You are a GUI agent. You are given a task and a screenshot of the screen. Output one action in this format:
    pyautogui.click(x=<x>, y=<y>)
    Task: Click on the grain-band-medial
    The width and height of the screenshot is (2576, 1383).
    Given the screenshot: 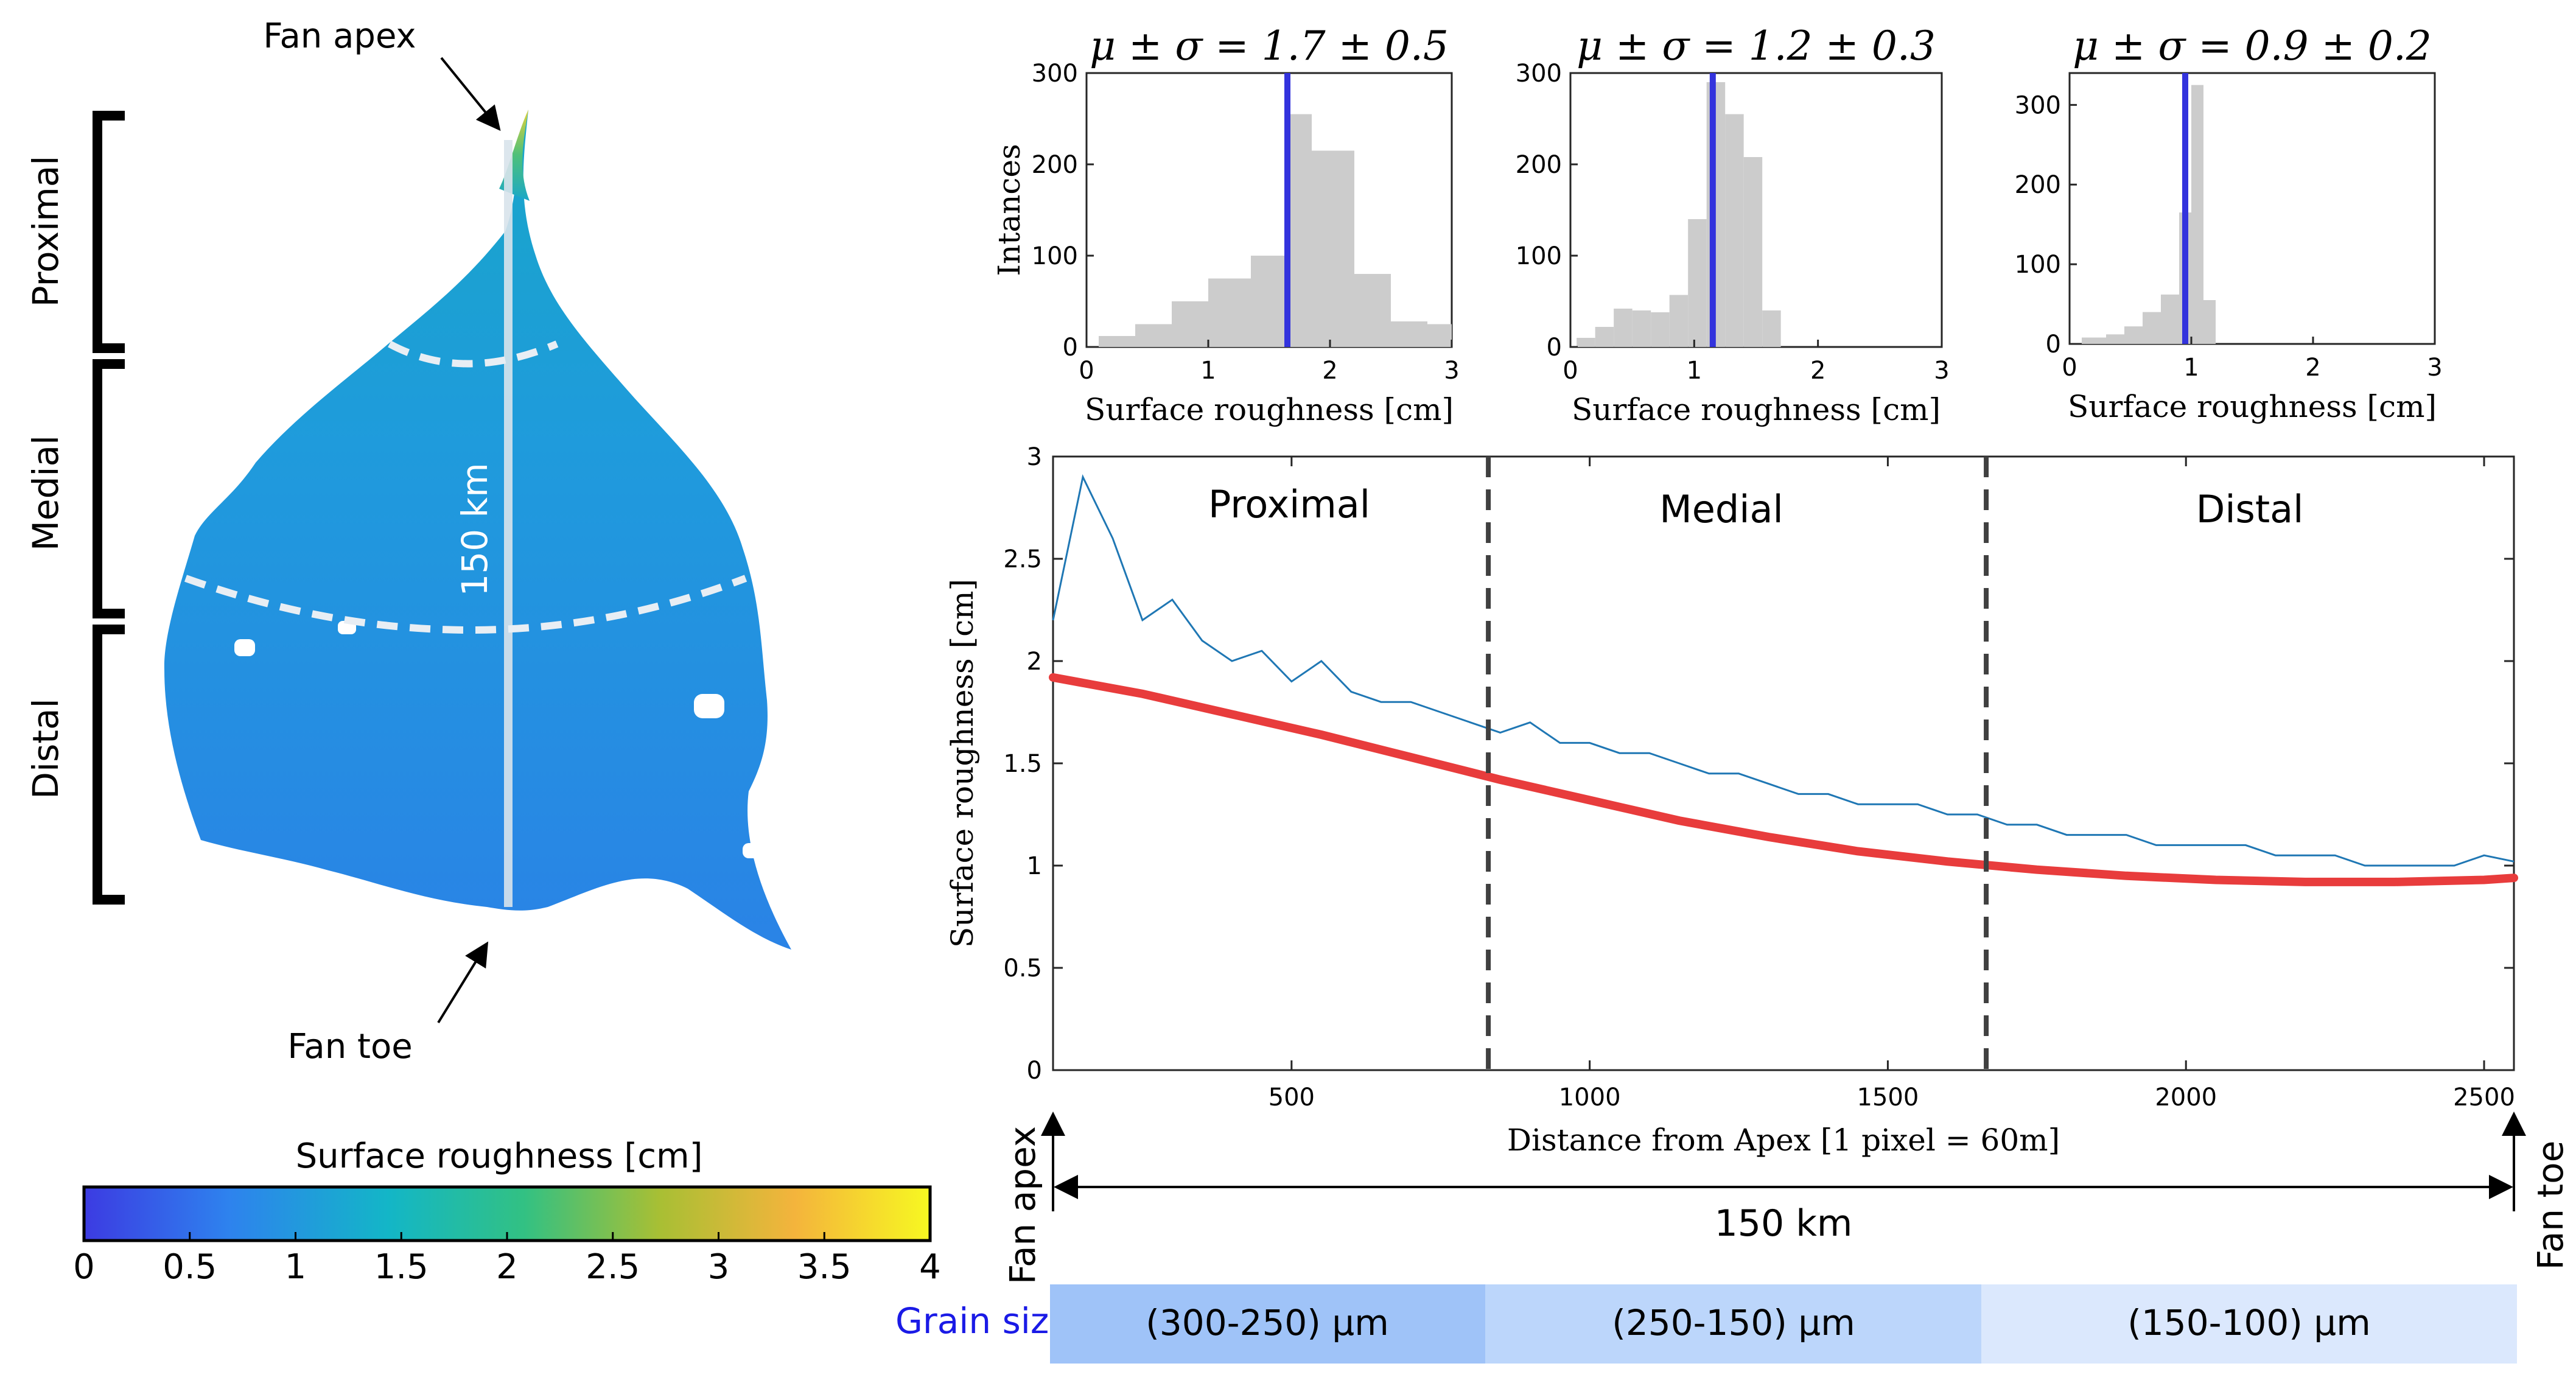 What is the action you would take?
    pyautogui.click(x=1733, y=1324)
    